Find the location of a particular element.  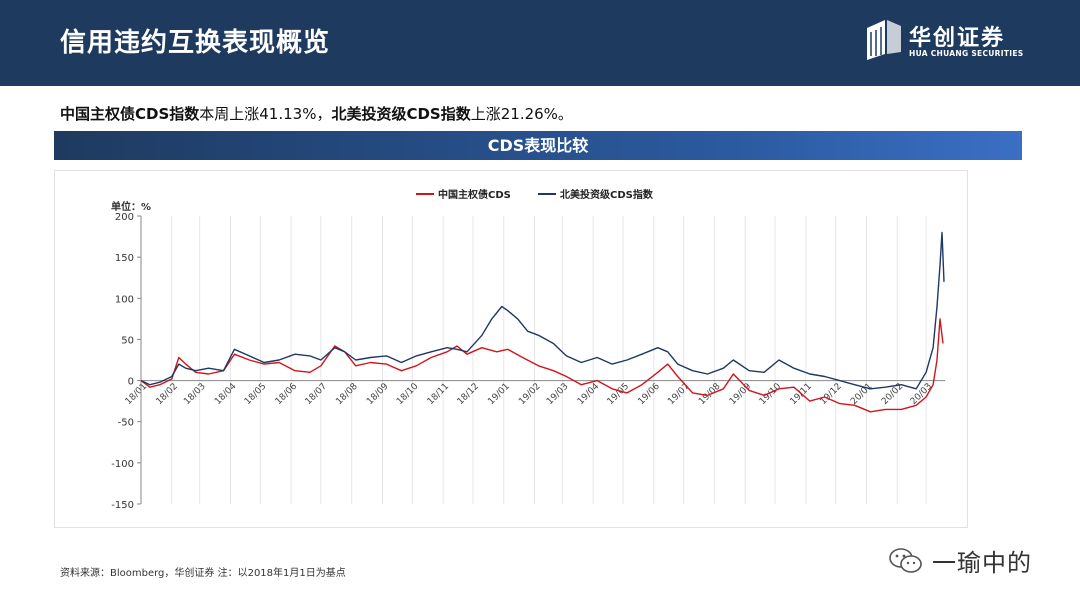

x-tick-label: 19/05 is located at coordinates (618, 394).